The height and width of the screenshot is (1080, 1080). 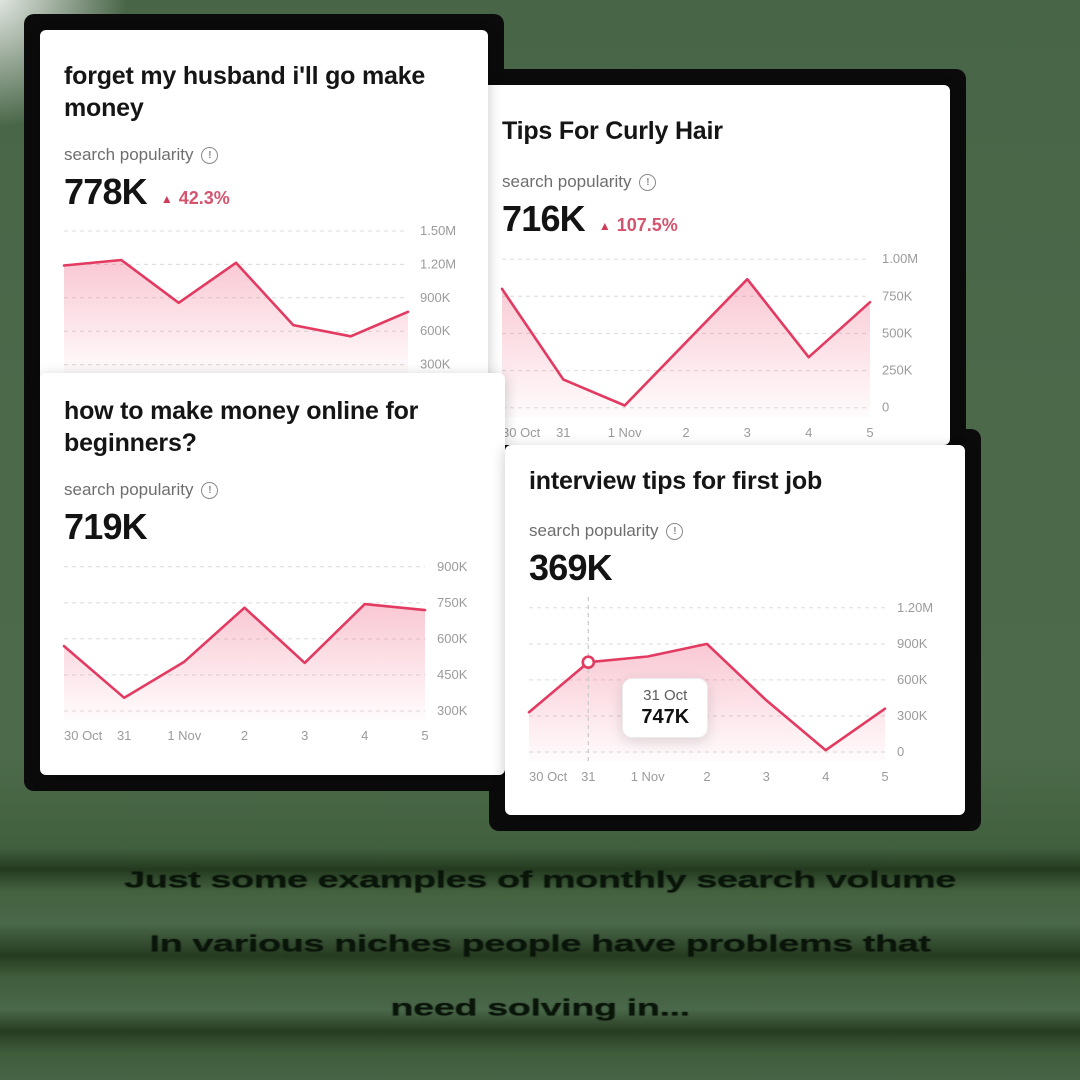 What do you see at coordinates (544, 218) in the screenshot?
I see `metric-value: 716K` at bounding box center [544, 218].